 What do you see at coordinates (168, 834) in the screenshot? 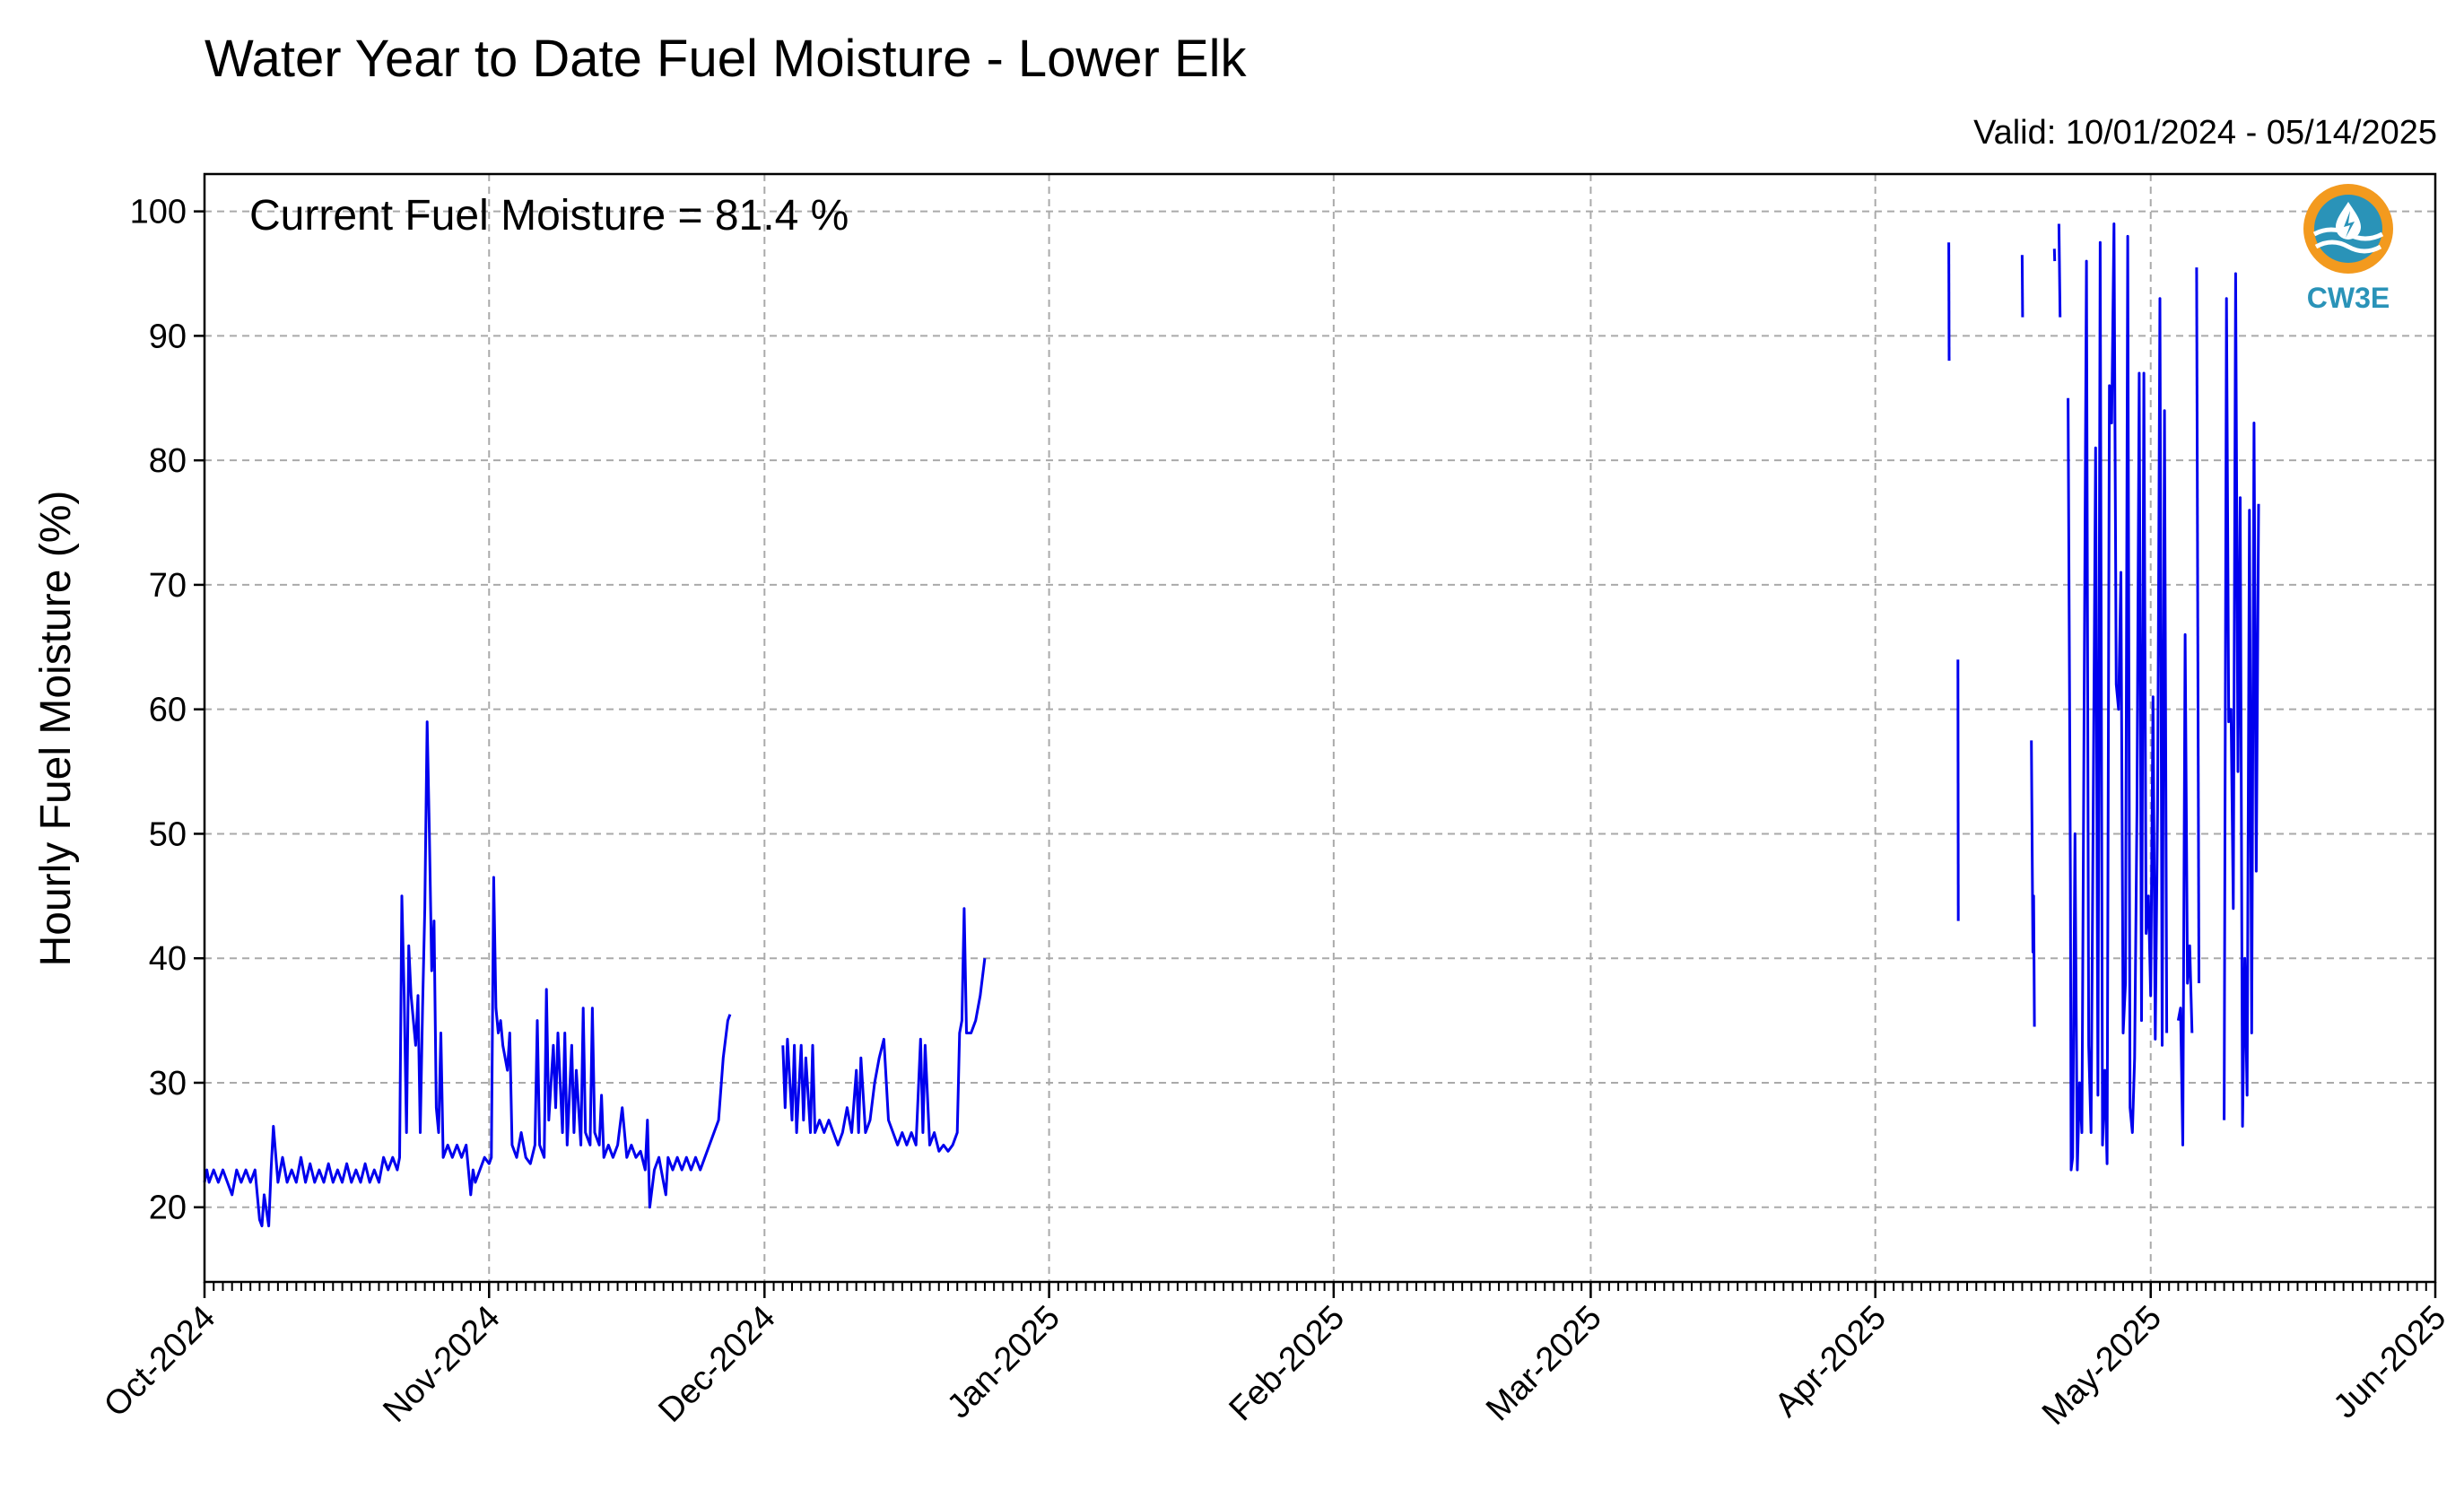
I see `y-tick-label: 50` at bounding box center [168, 834].